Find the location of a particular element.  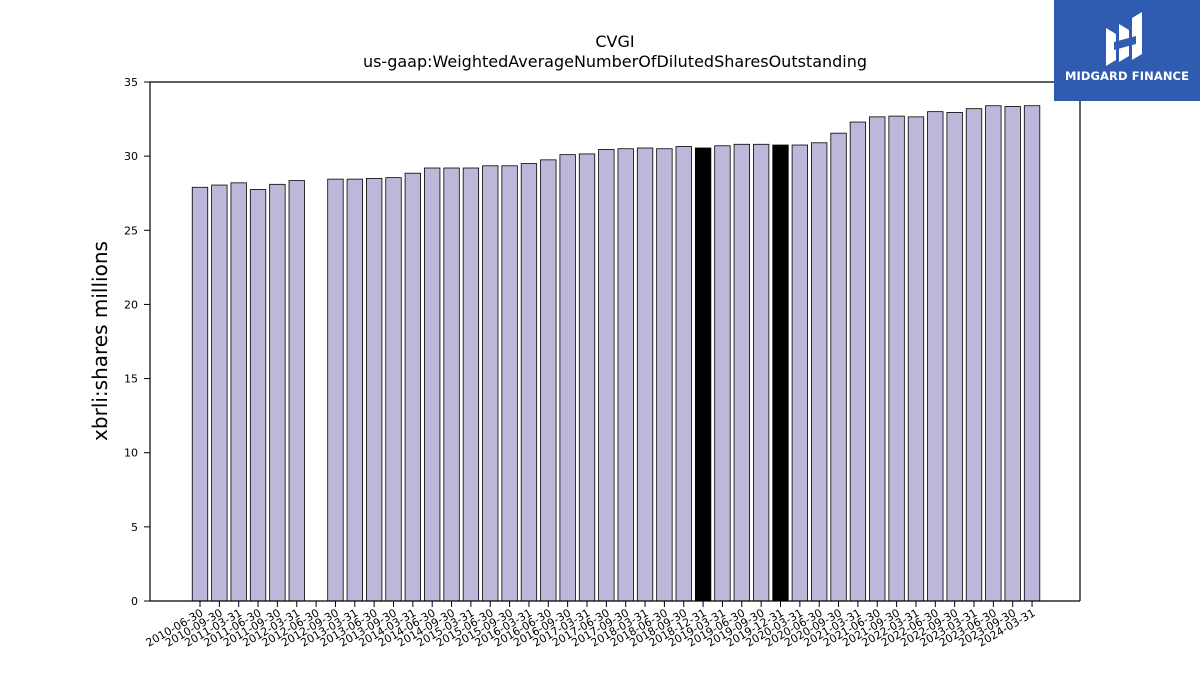

y-tick-label: 35 is located at coordinates (131, 82).